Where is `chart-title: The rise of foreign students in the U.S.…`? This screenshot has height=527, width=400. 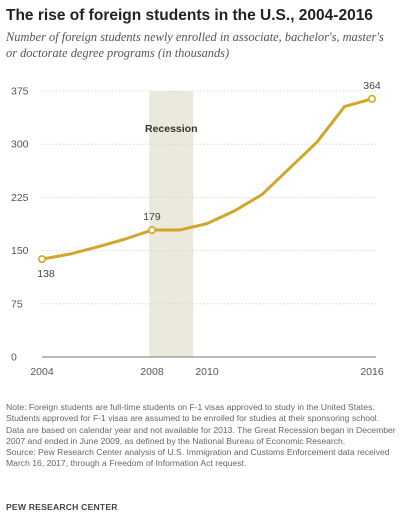
chart-title: The rise of foreign students in the U.S.… is located at coordinates (189, 15).